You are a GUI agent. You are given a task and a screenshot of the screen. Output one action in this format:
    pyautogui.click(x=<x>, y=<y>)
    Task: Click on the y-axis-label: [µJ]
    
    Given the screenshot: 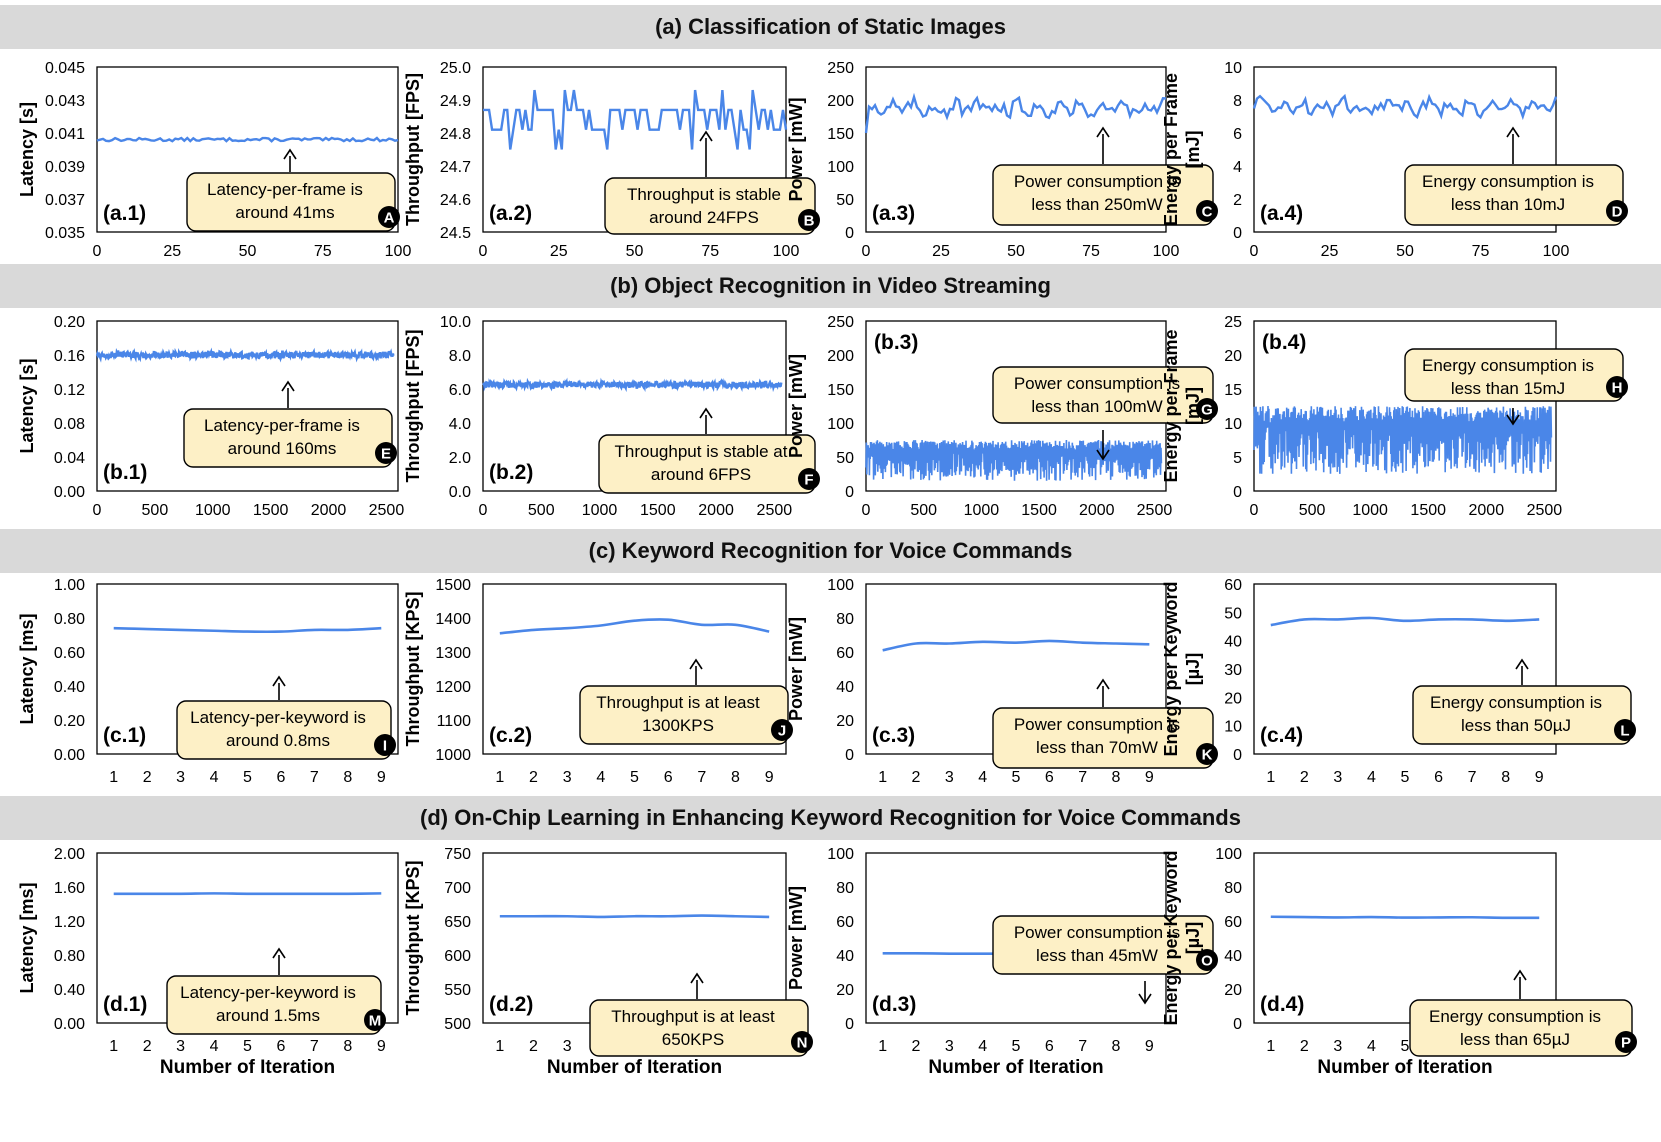 What is the action you would take?
    pyautogui.click(x=1193, y=938)
    